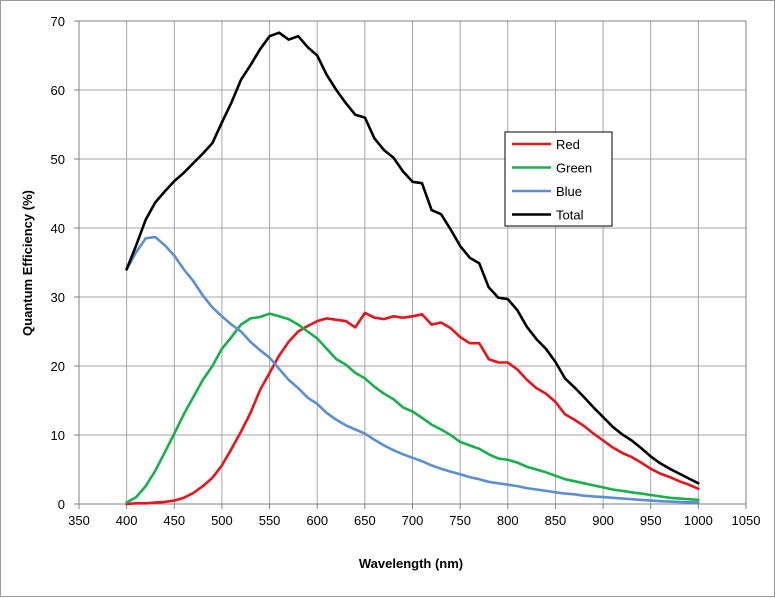 The image size is (775, 598). I want to click on x-tick-label: 600, so click(317, 520).